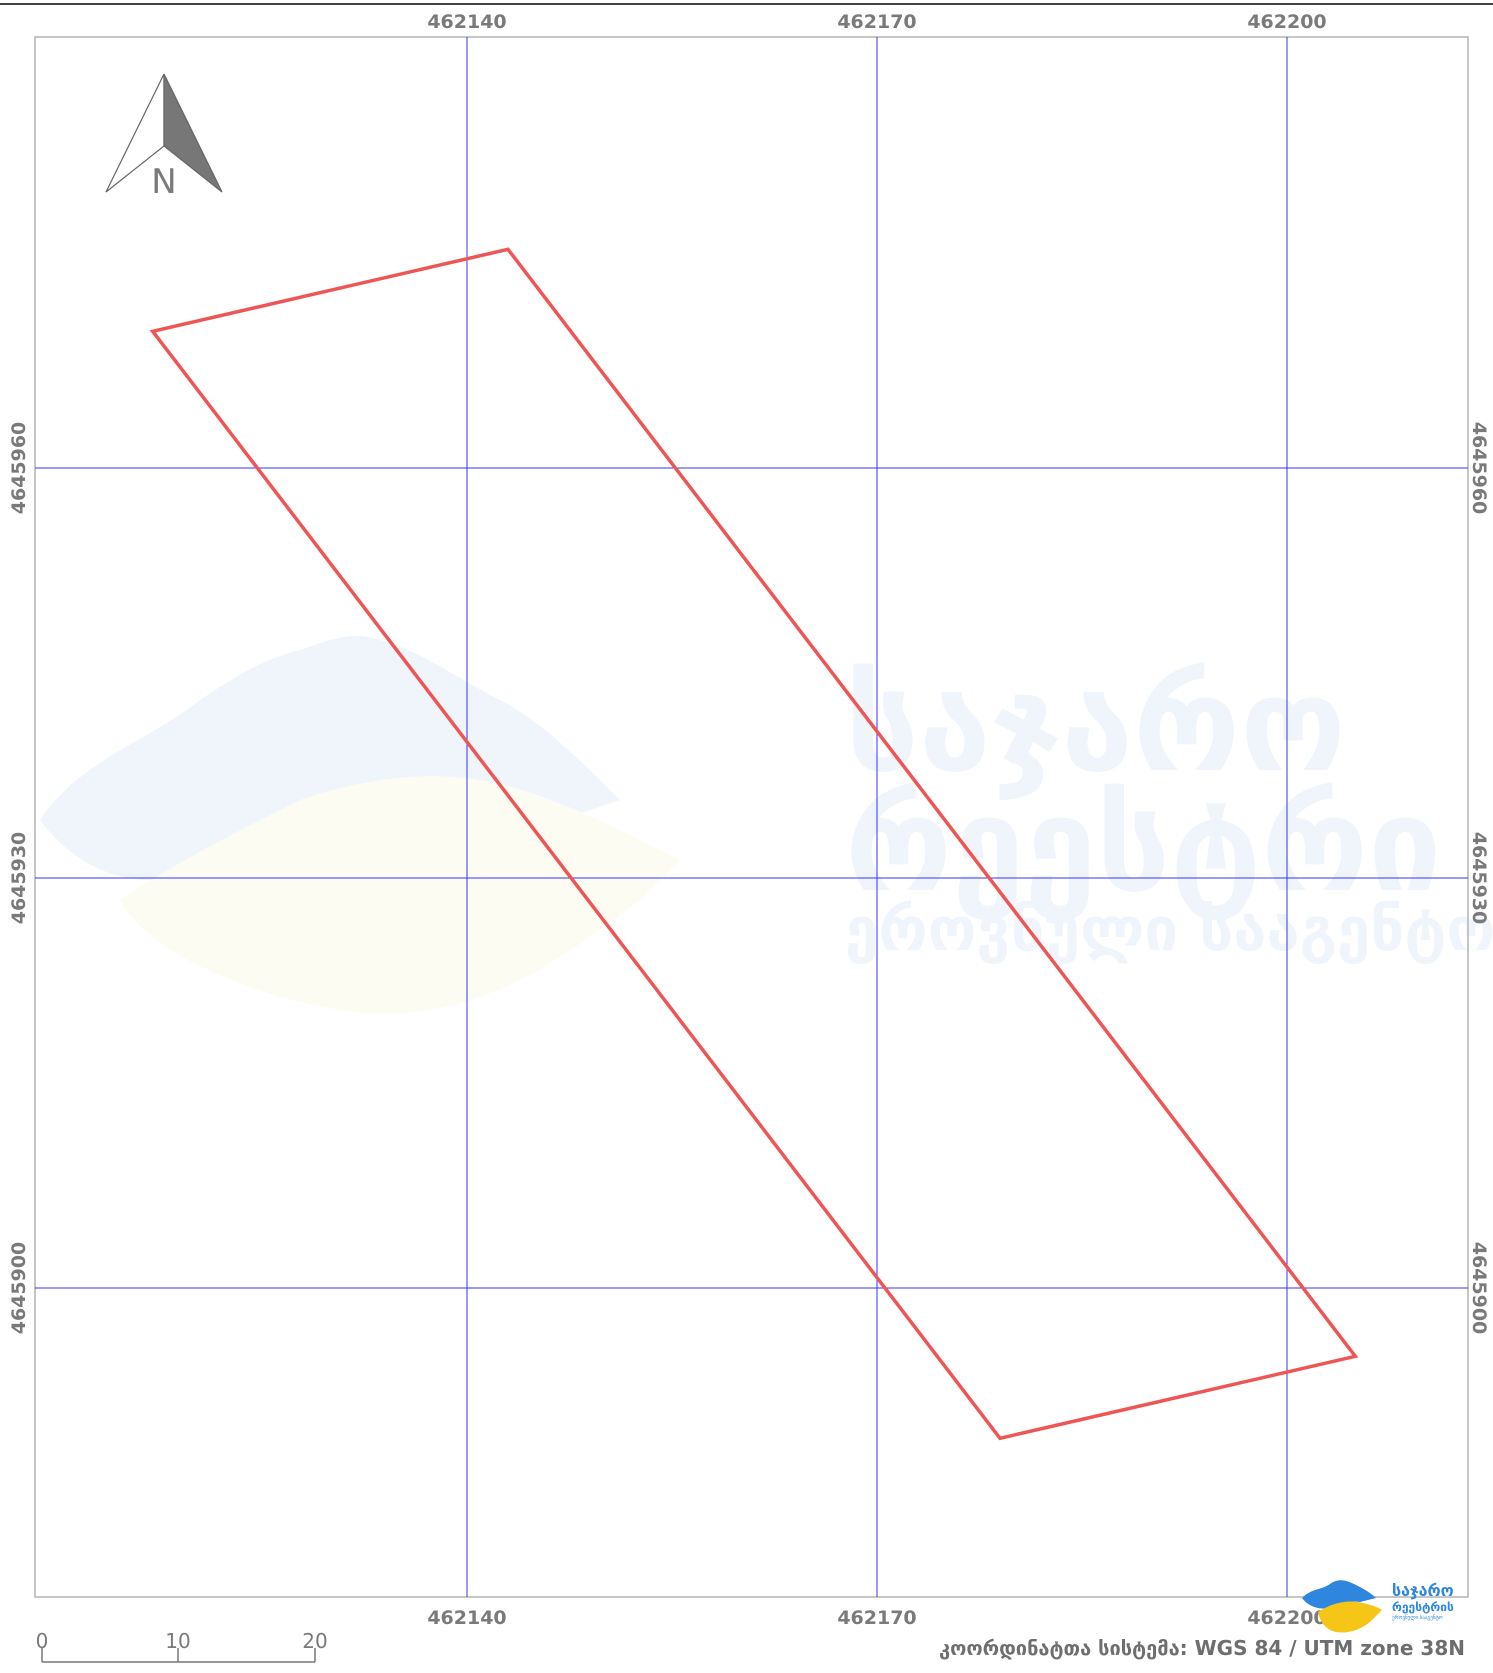 The height and width of the screenshot is (1673, 1493). What do you see at coordinates (1095, 725) in the screenshot?
I see `watermark-line-1: საჯარო` at bounding box center [1095, 725].